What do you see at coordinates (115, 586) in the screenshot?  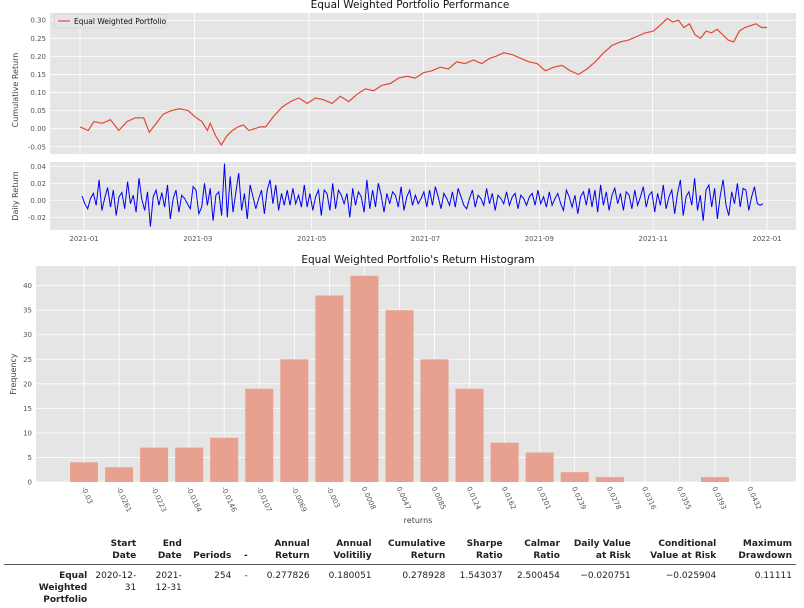 I see `table-cell: 2020-12-31` at bounding box center [115, 586].